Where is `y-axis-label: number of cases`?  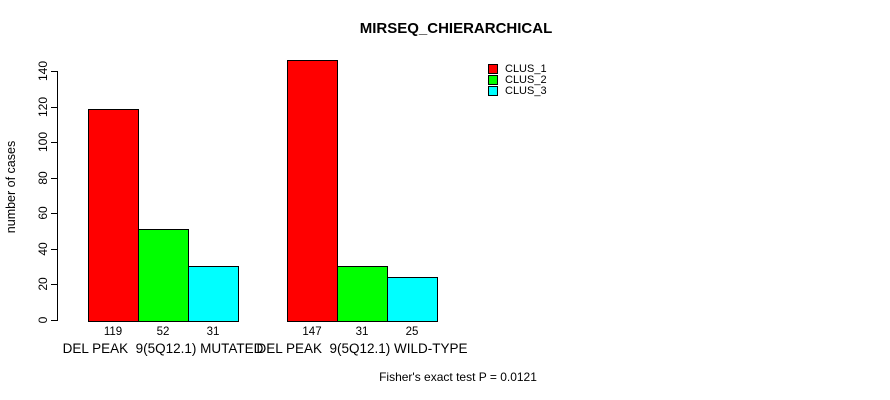 y-axis-label: number of cases is located at coordinates (11, 187).